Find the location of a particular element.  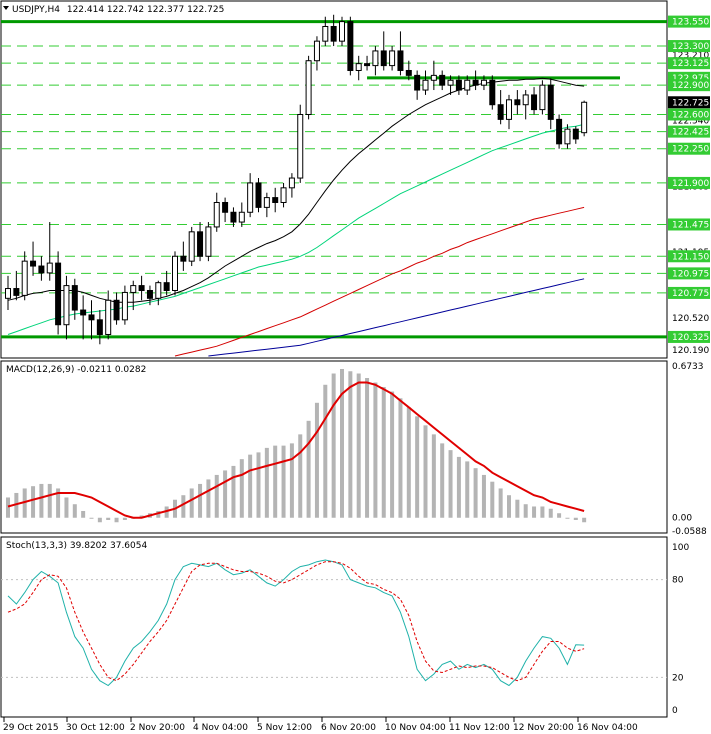

stoch-header: Stoch(13,3,3) 39.8202 37.6054 is located at coordinates (76, 546).